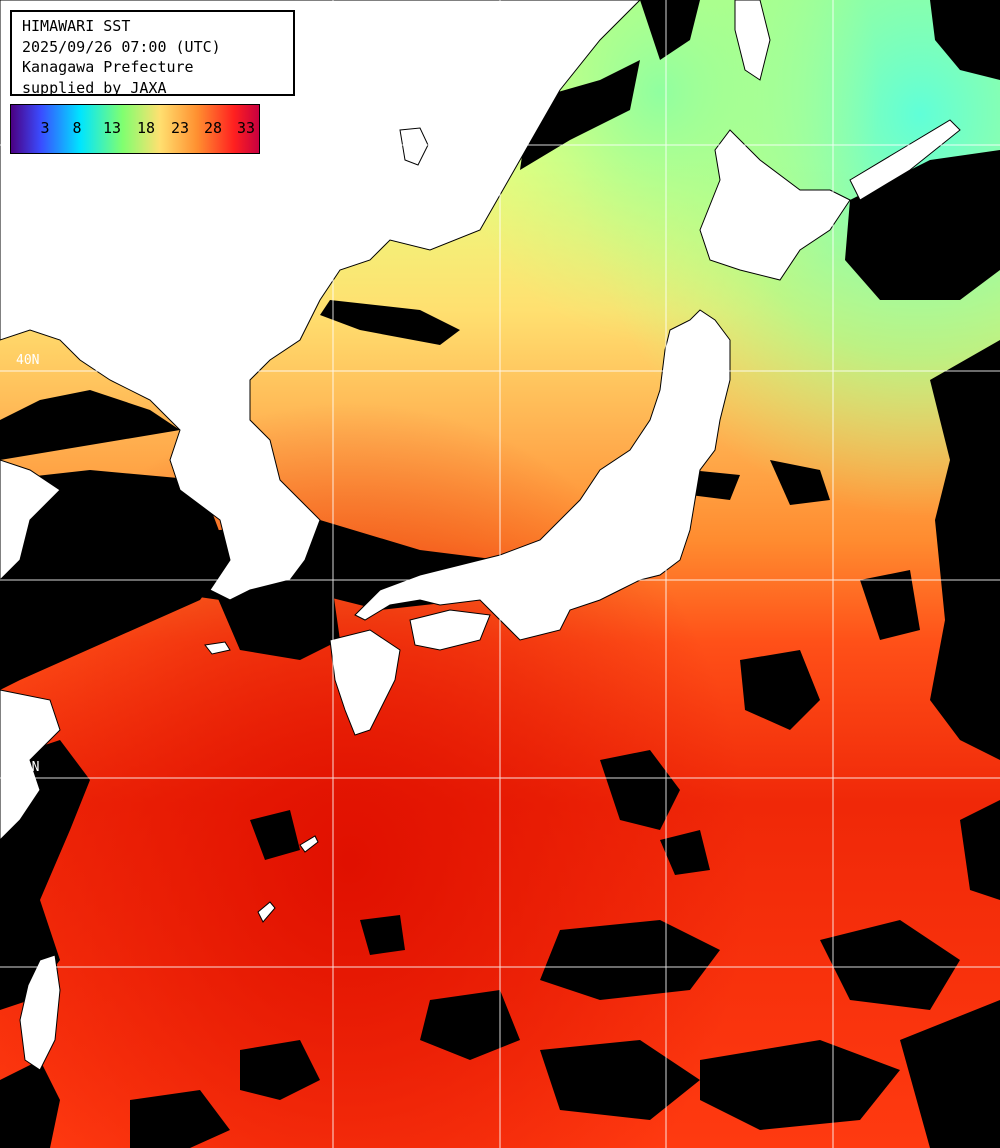 This screenshot has height=1148, width=1000. Describe the element at coordinates (108, 67) in the screenshot. I see `region-label: Kanagawa Prefecture` at that location.